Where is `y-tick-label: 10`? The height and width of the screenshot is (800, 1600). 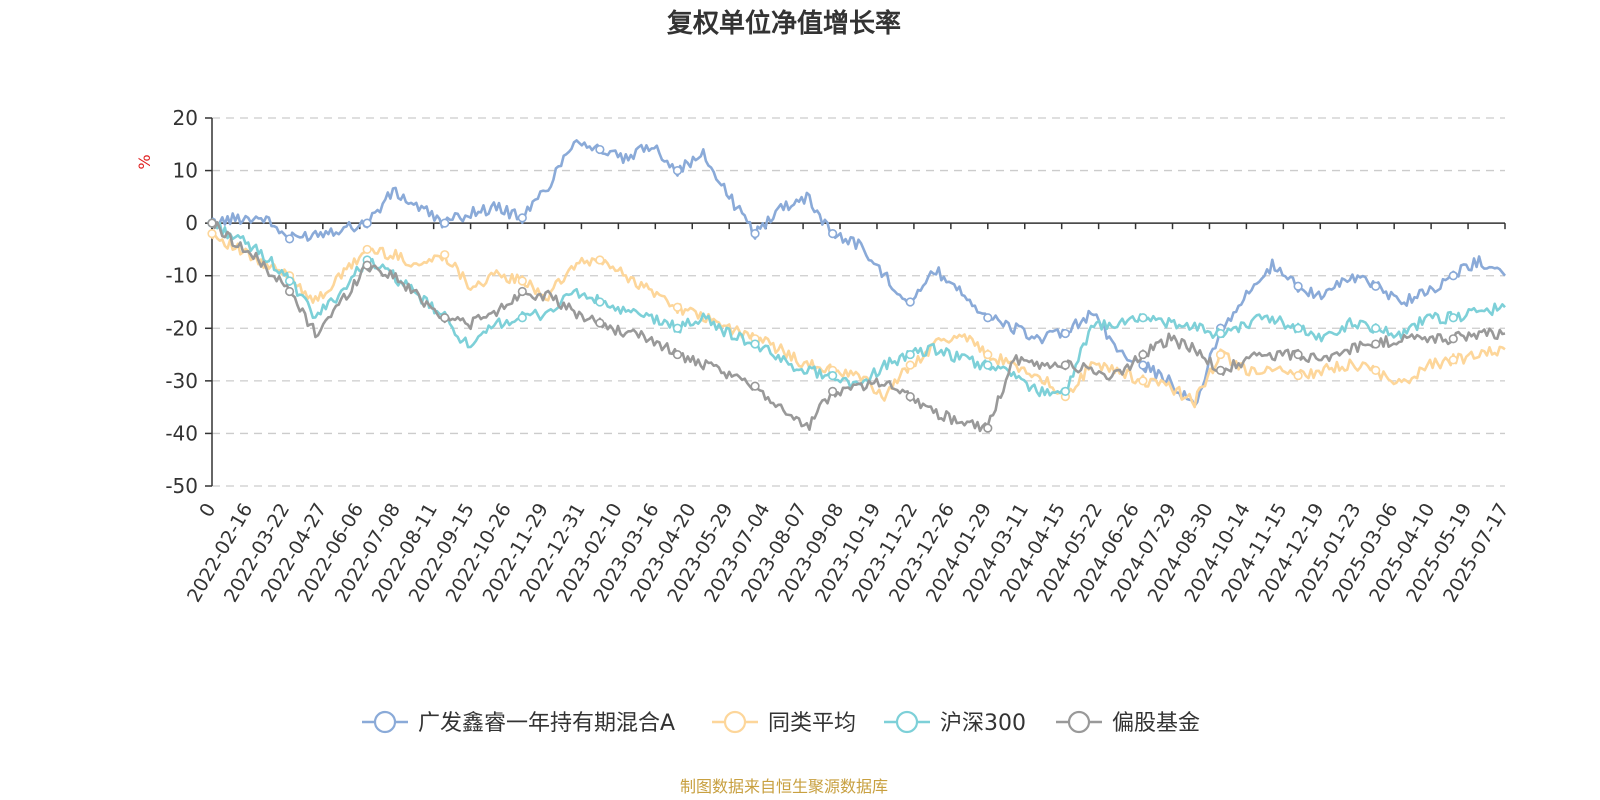
y-tick-label: 10 is located at coordinates (185, 171).